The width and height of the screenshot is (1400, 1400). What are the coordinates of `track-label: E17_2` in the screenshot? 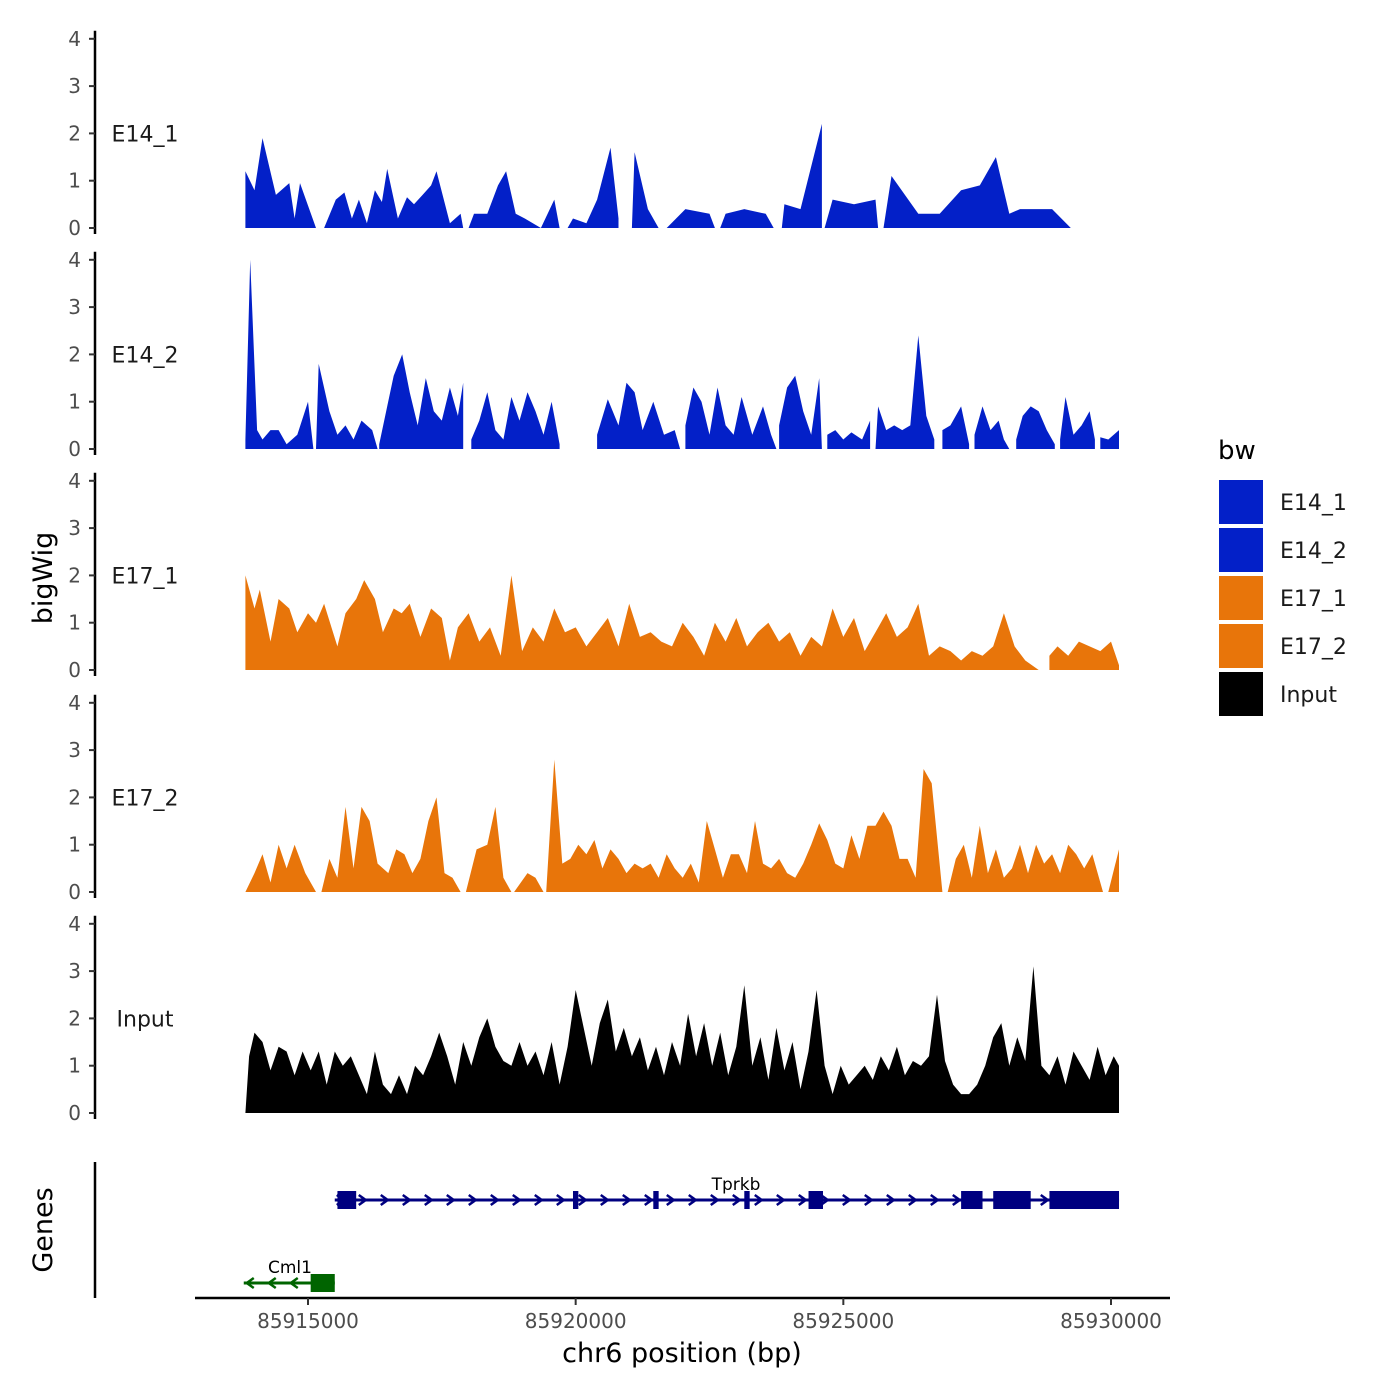 It's located at (145, 798).